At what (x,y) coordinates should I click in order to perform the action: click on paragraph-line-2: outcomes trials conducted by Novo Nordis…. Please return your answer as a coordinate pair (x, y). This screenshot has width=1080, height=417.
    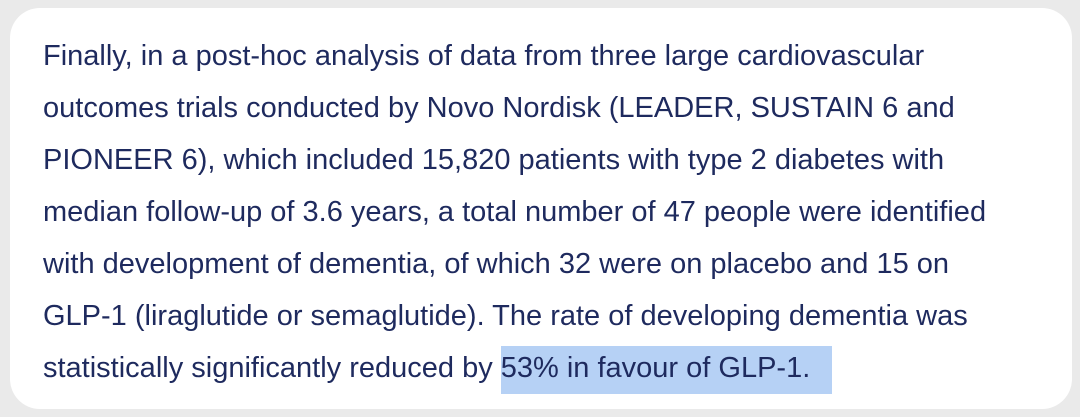
    Looking at the image, I should click on (499, 108).